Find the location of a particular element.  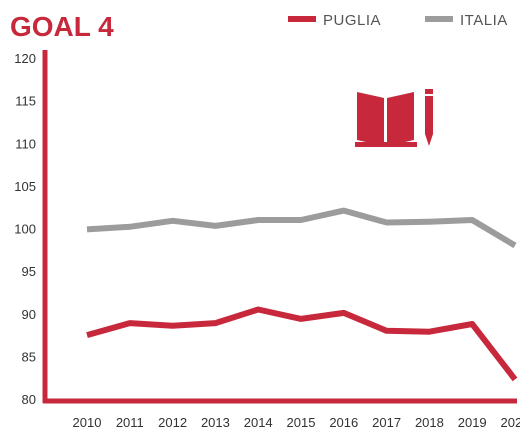

y-tick-labels: 80 85 90 95 100 105 110 115 120 is located at coordinates (25, 229).